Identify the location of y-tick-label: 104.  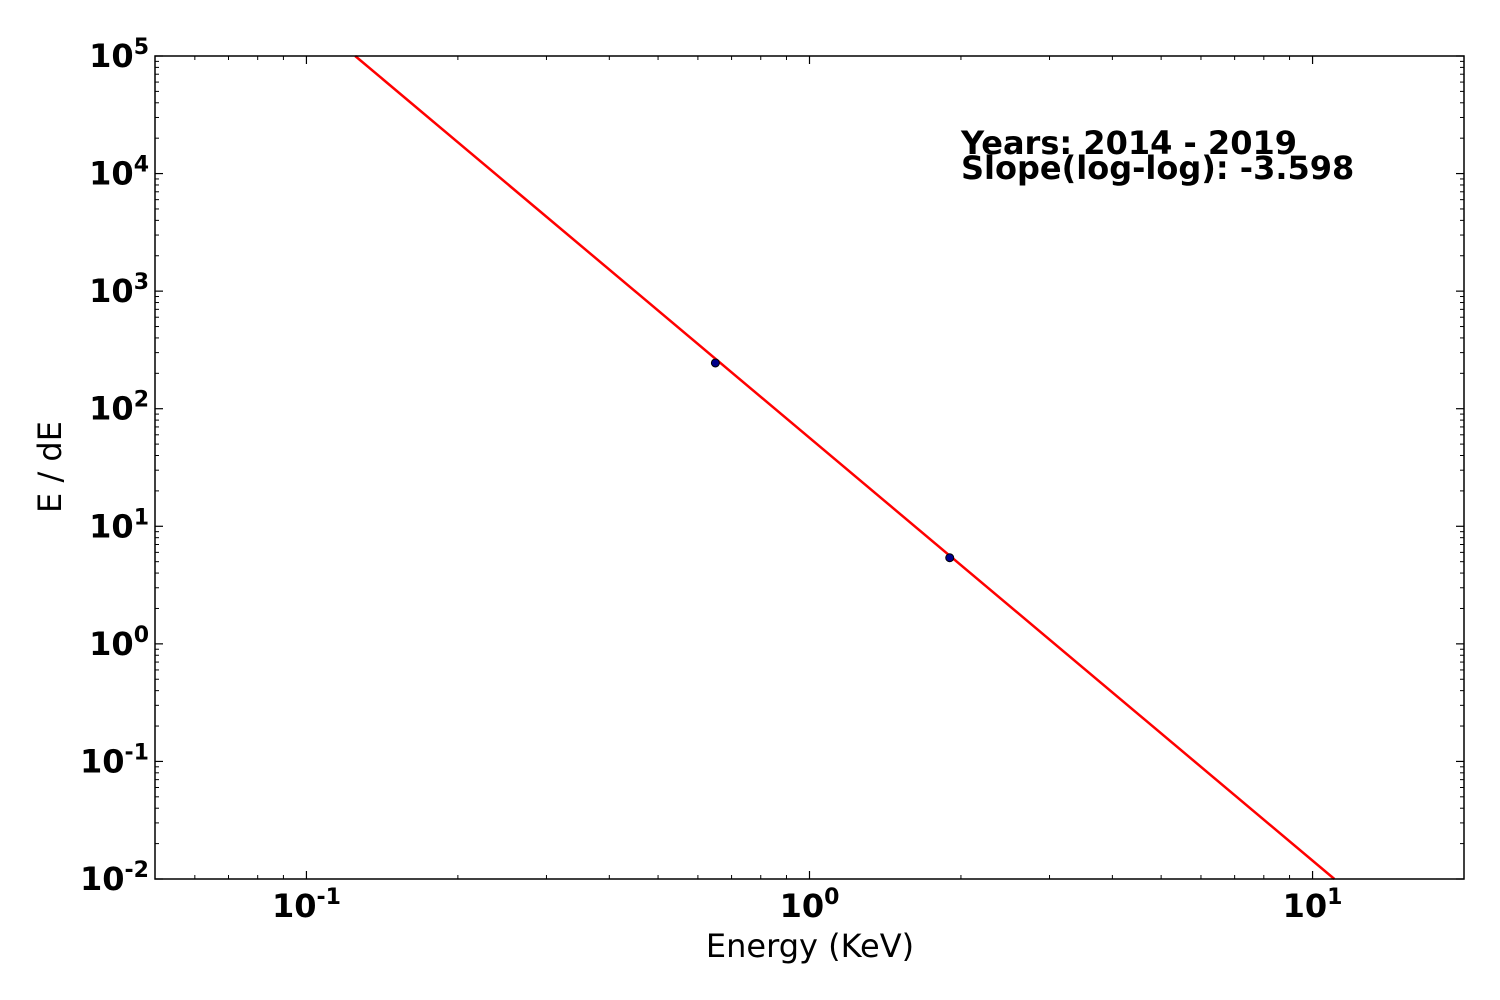
(119, 173).